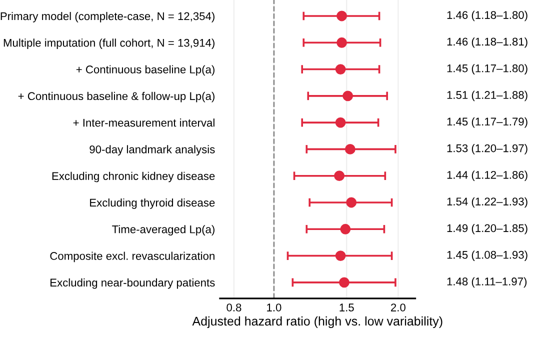 The height and width of the screenshot is (343, 550). I want to click on y-tick-label: + Inter-measurement interval, so click(143, 122).